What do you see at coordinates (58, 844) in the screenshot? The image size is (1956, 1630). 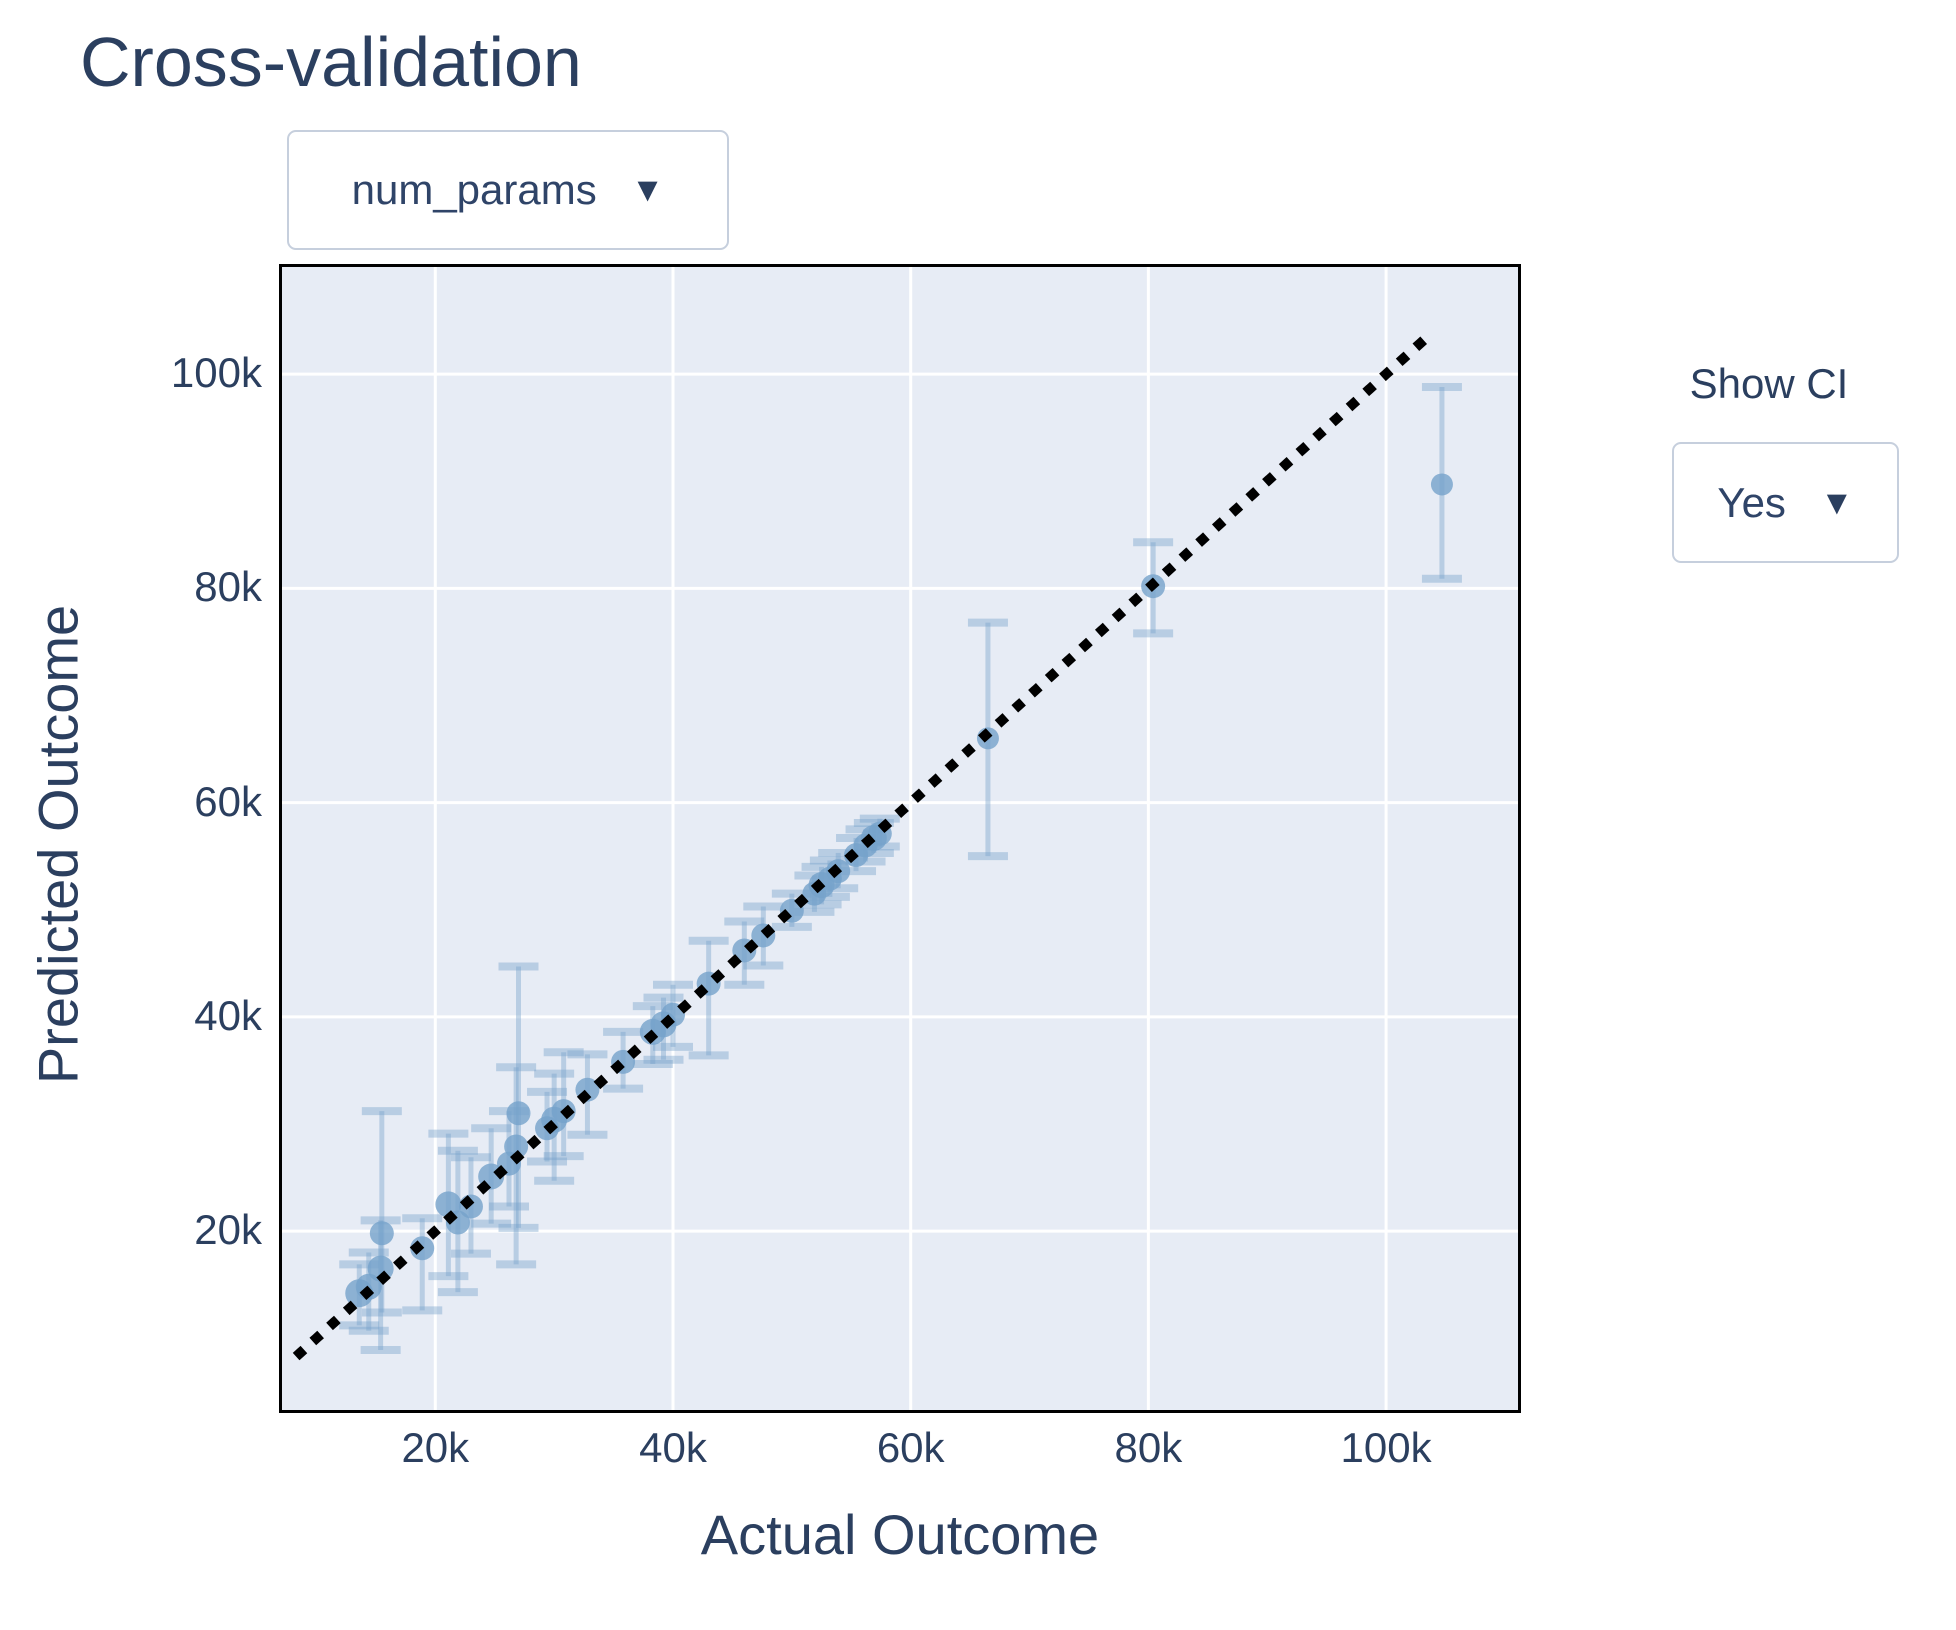 I see `y-axis-title: Predicted Outcome` at bounding box center [58, 844].